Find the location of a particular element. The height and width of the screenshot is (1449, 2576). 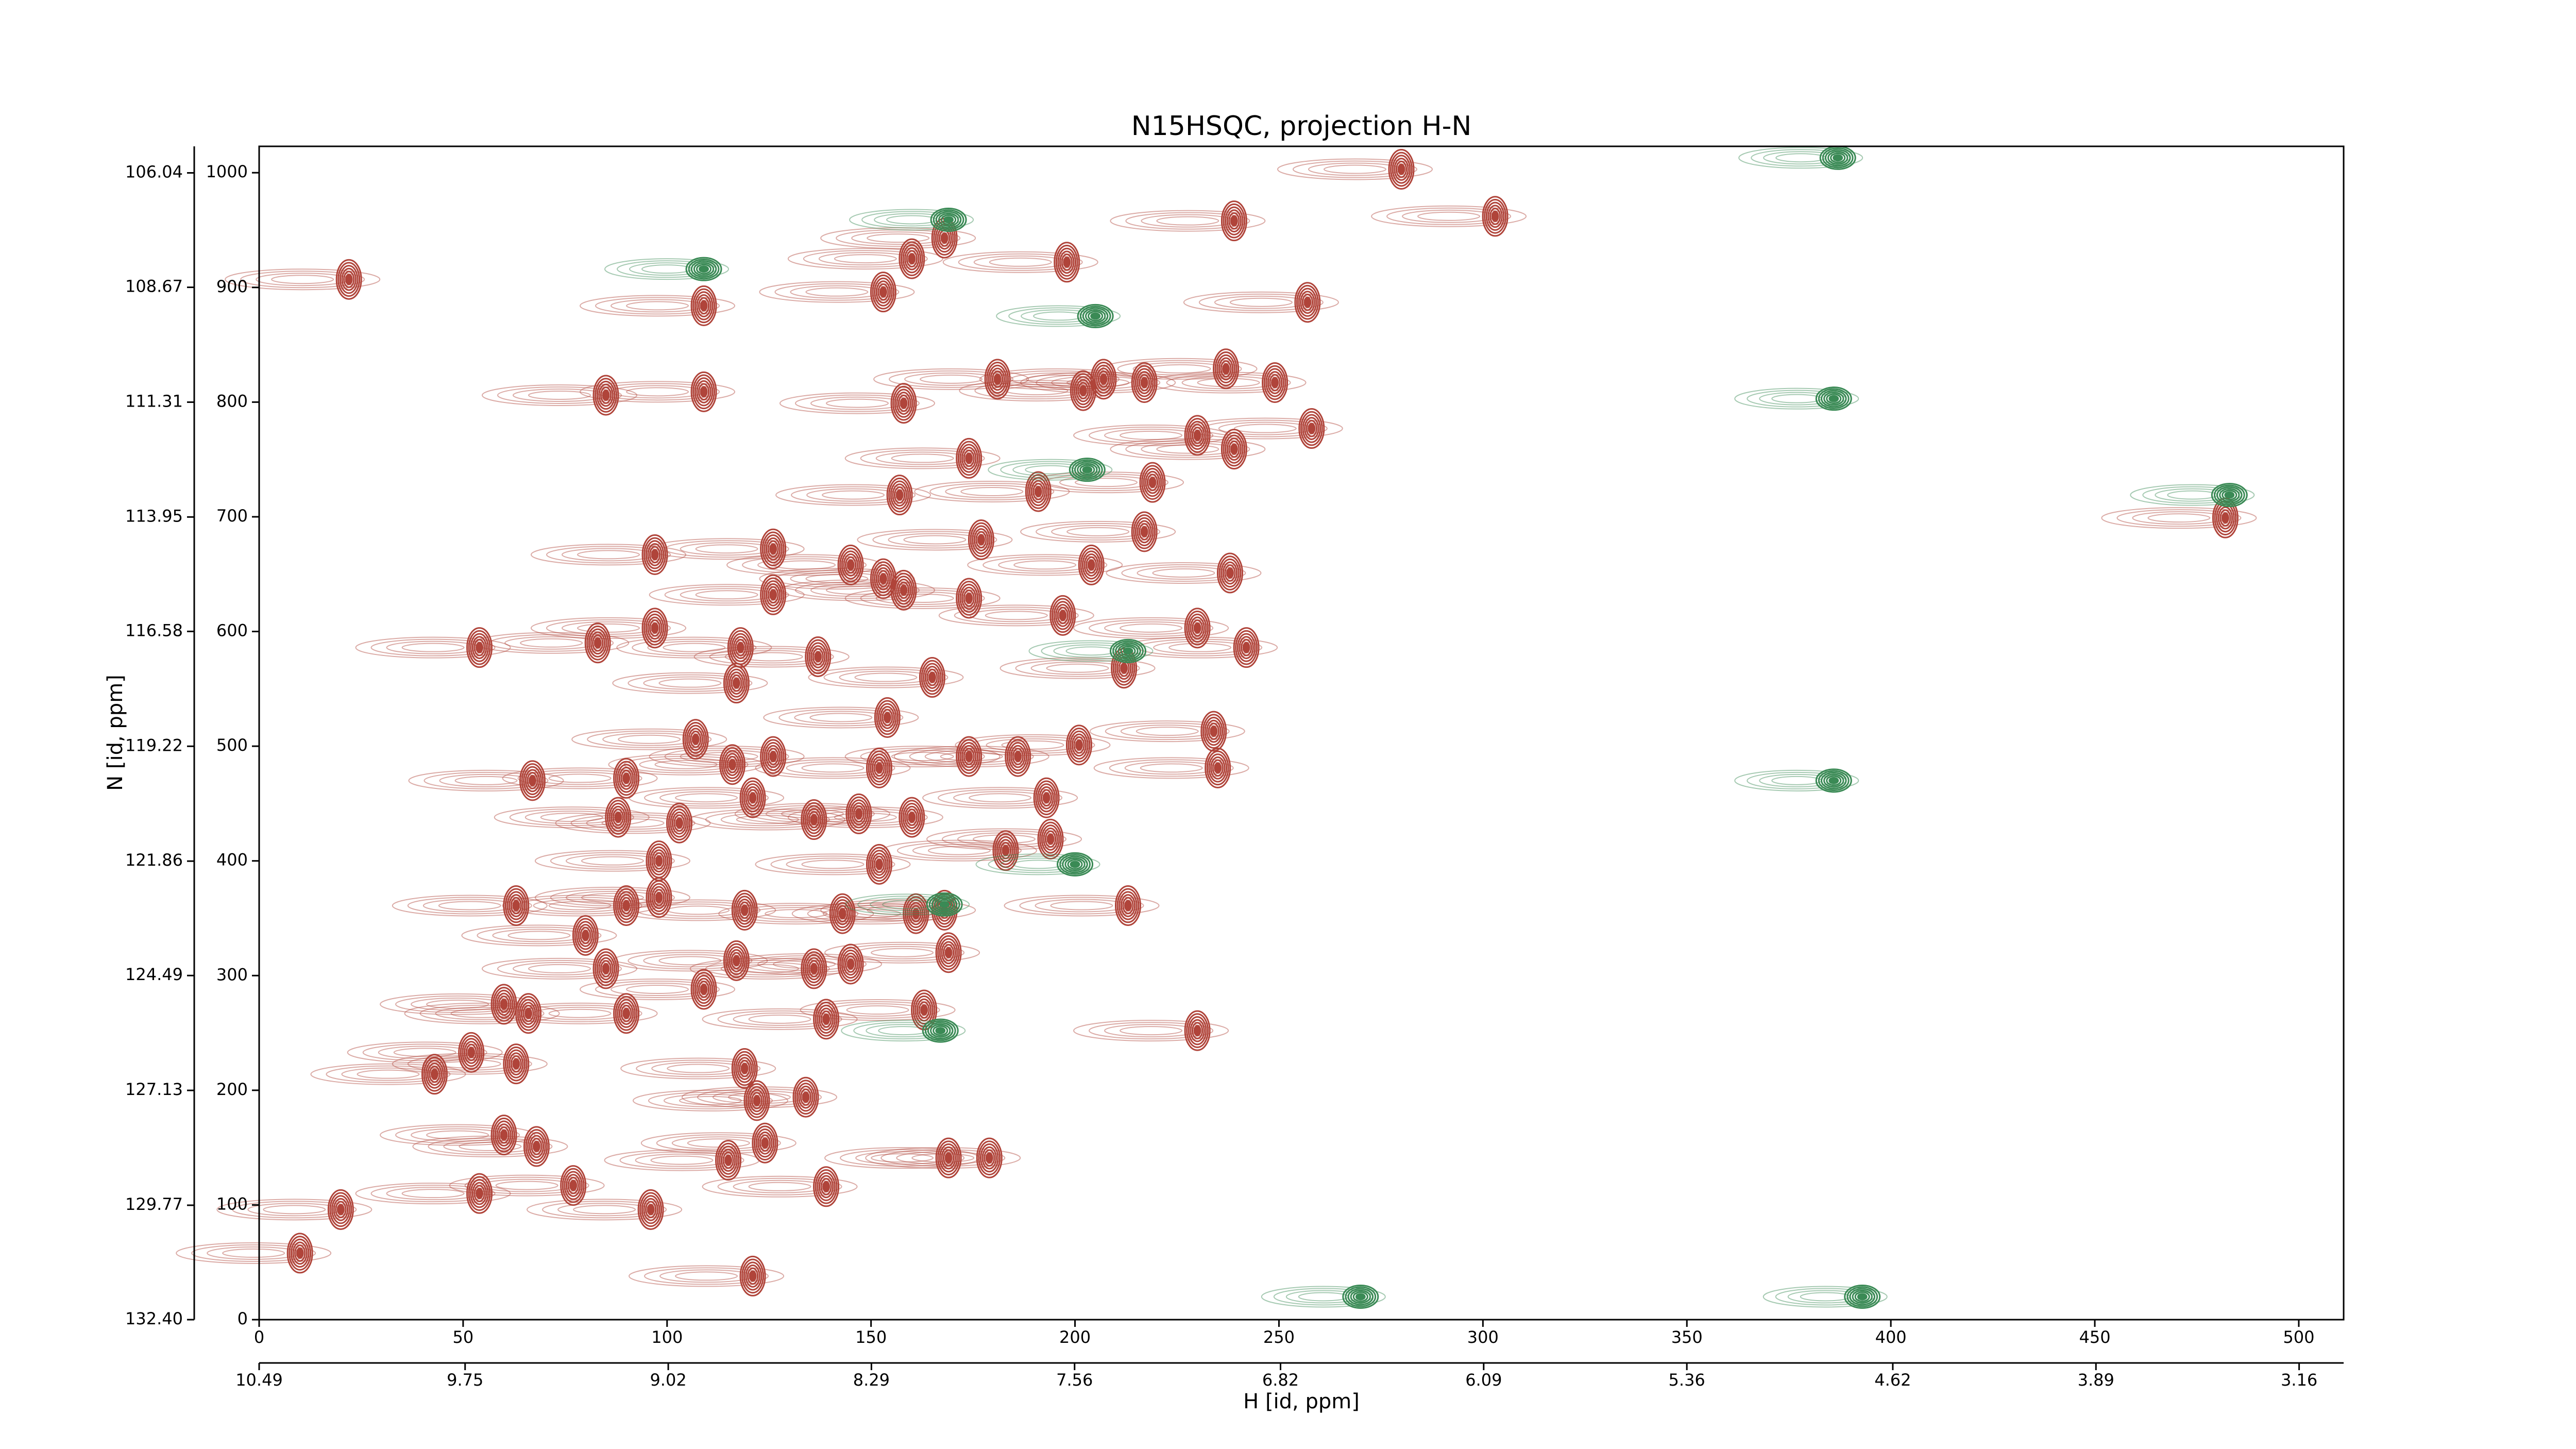

y-tick-label: 900 is located at coordinates (232, 286).